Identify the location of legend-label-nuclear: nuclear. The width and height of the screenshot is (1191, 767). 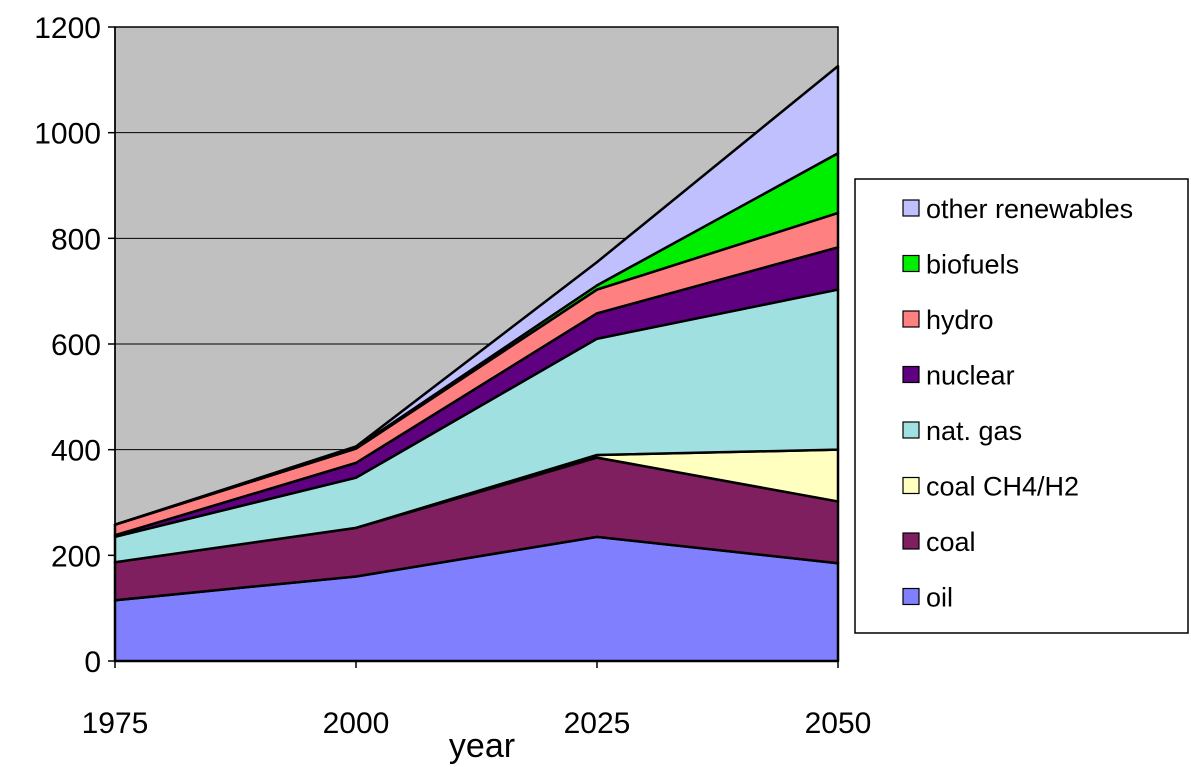
(970, 376).